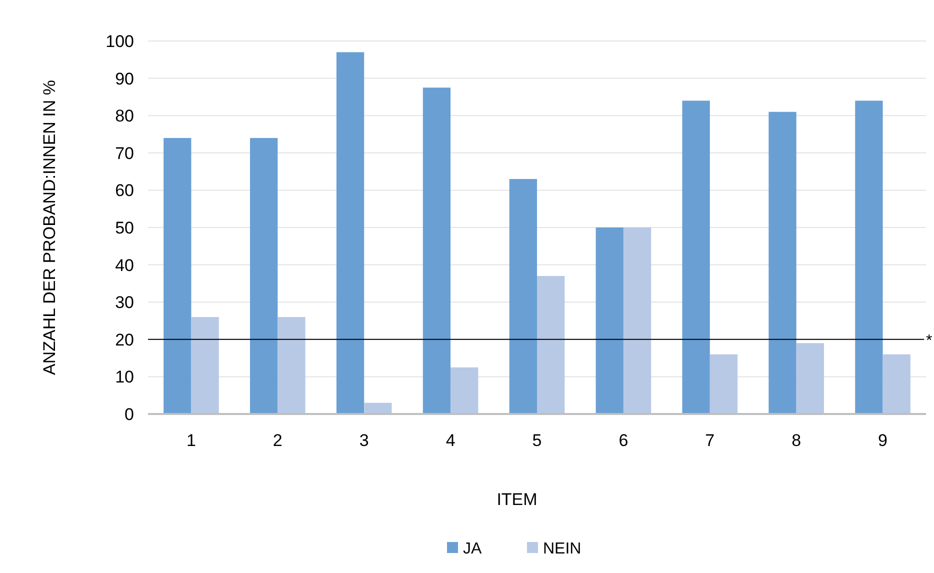 This screenshot has width=934, height=573. I want to click on y-axis-title: ANZAHL DER PROBAND:INNEN IN %, so click(49, 228).